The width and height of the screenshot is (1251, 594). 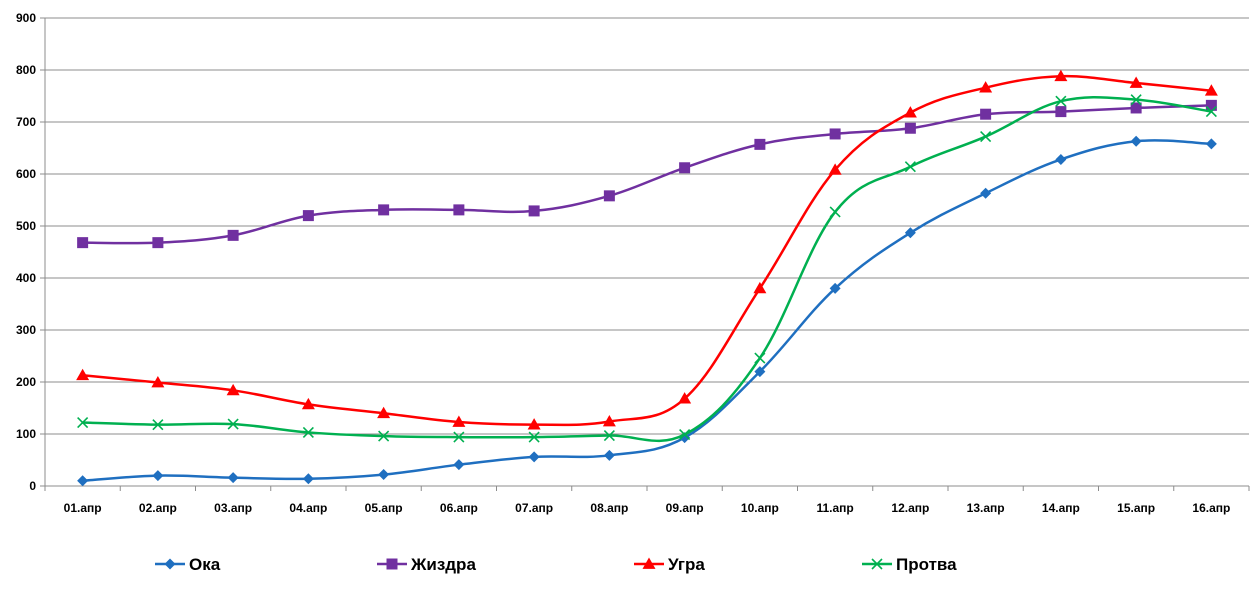 I want to click on legend-item: Угра, so click(x=669, y=564).